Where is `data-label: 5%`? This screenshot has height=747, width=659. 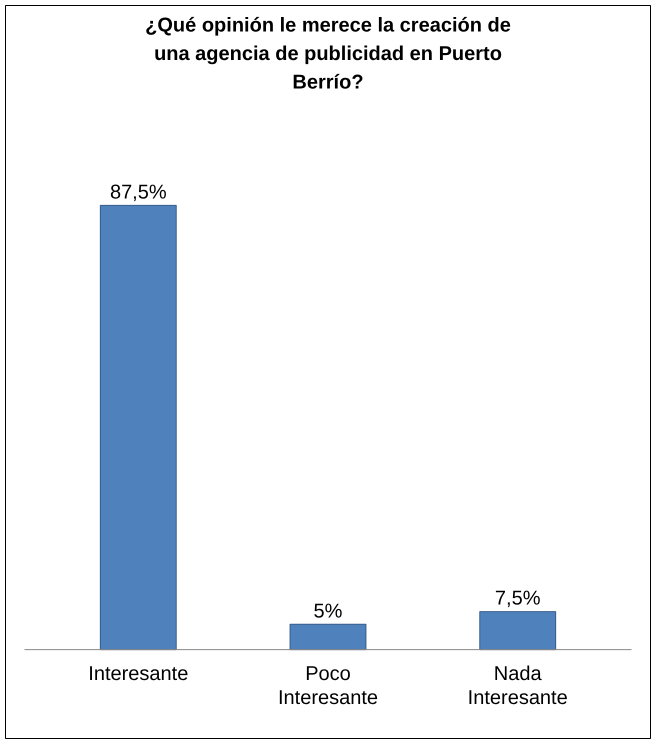
data-label: 5% is located at coordinates (328, 611).